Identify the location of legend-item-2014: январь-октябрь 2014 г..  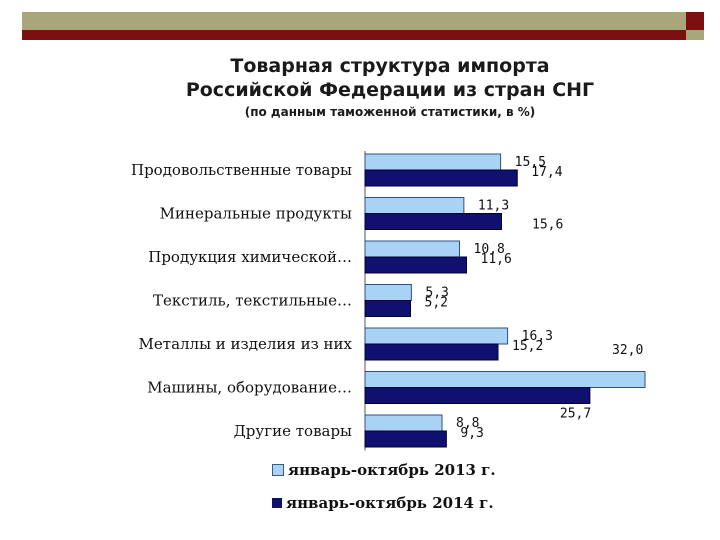
(383, 503).